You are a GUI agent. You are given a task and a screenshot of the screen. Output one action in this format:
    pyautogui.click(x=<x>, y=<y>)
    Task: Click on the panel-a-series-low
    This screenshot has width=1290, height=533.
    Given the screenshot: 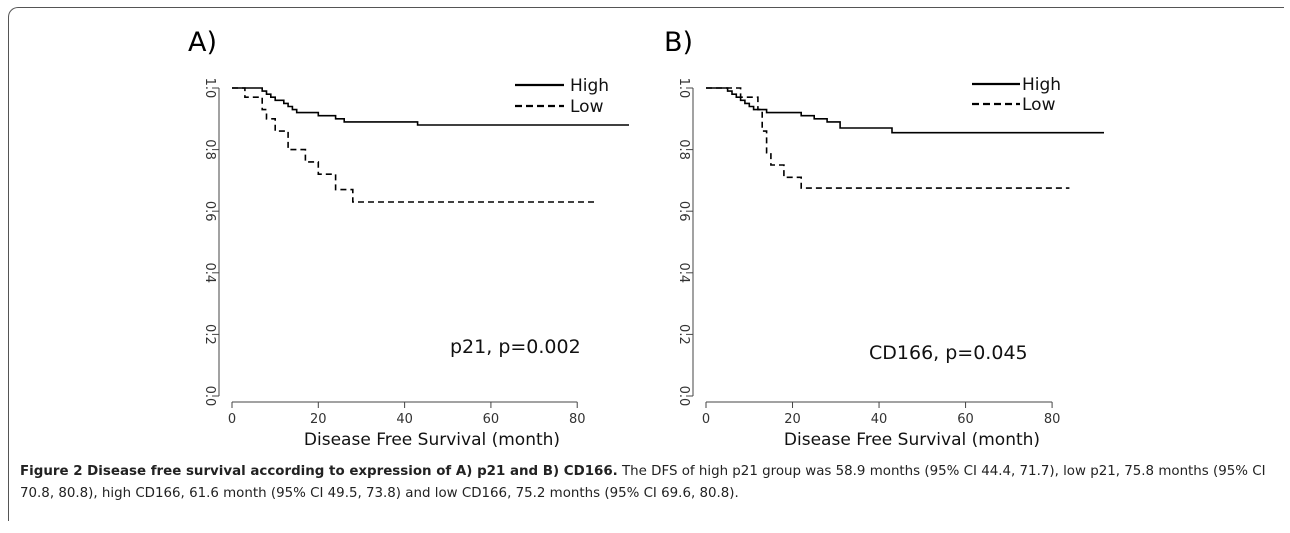 What is the action you would take?
    pyautogui.click(x=413, y=145)
    